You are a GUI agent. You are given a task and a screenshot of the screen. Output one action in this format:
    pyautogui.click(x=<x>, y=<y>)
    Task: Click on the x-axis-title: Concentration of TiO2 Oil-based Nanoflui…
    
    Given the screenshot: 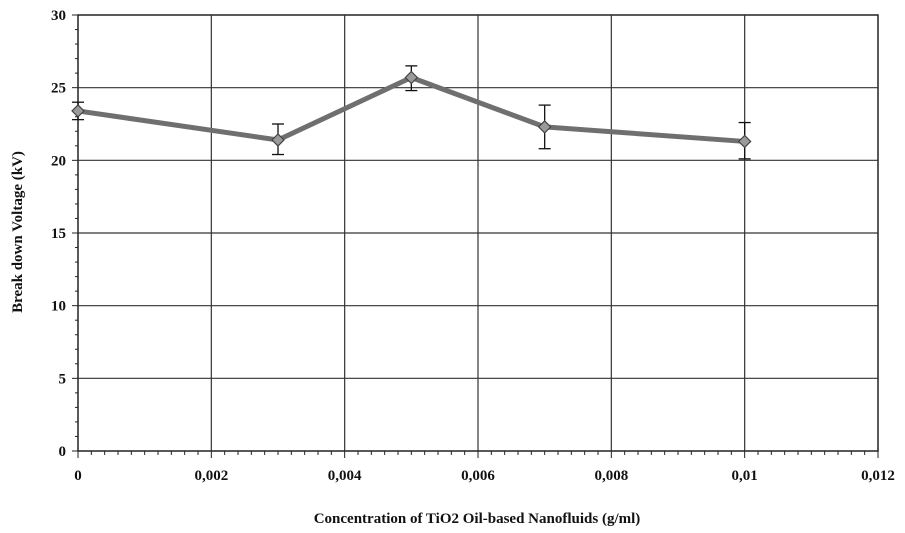 What is the action you would take?
    pyautogui.click(x=477, y=519)
    